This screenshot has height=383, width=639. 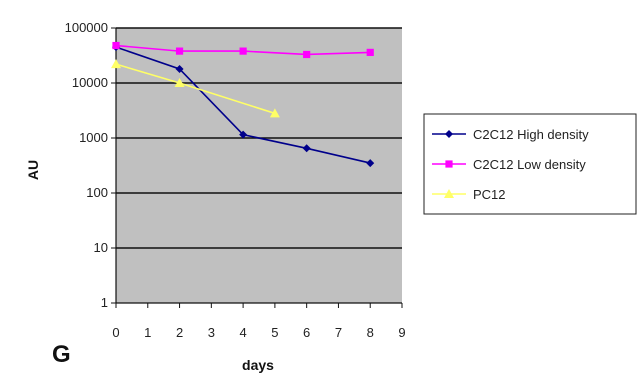 I want to click on x-tick-label: 7, so click(x=338, y=332).